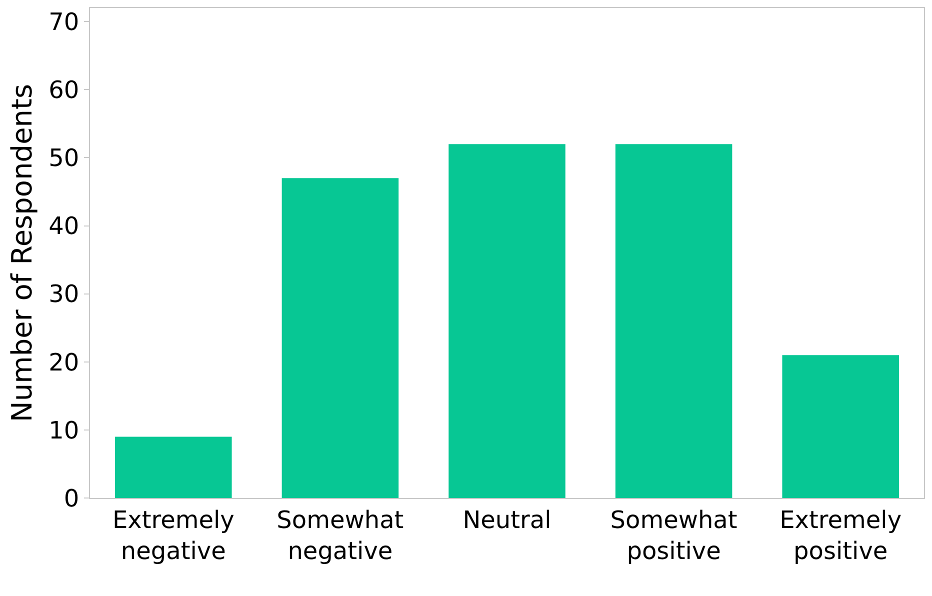 The image size is (932, 596). I want to click on x-tick-label: Neutral, so click(507, 520).